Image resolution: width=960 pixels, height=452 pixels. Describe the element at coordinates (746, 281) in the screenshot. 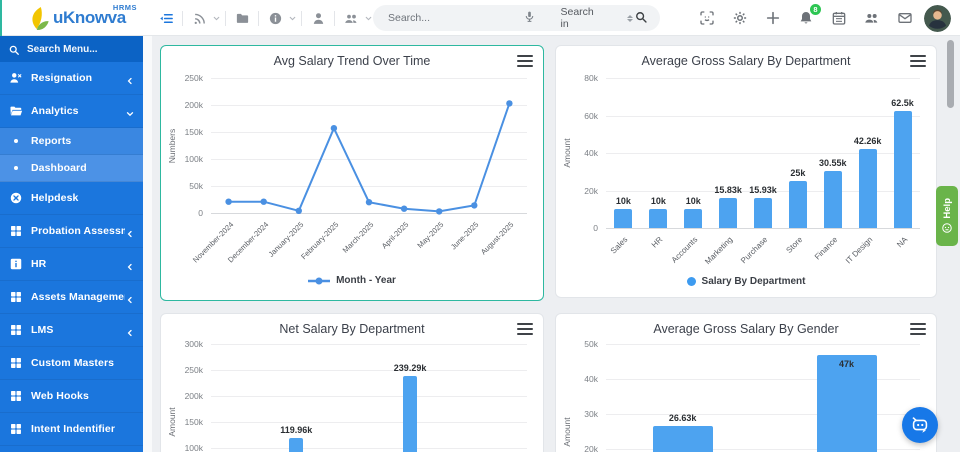

I see `chart-legend: Salary By Department` at that location.